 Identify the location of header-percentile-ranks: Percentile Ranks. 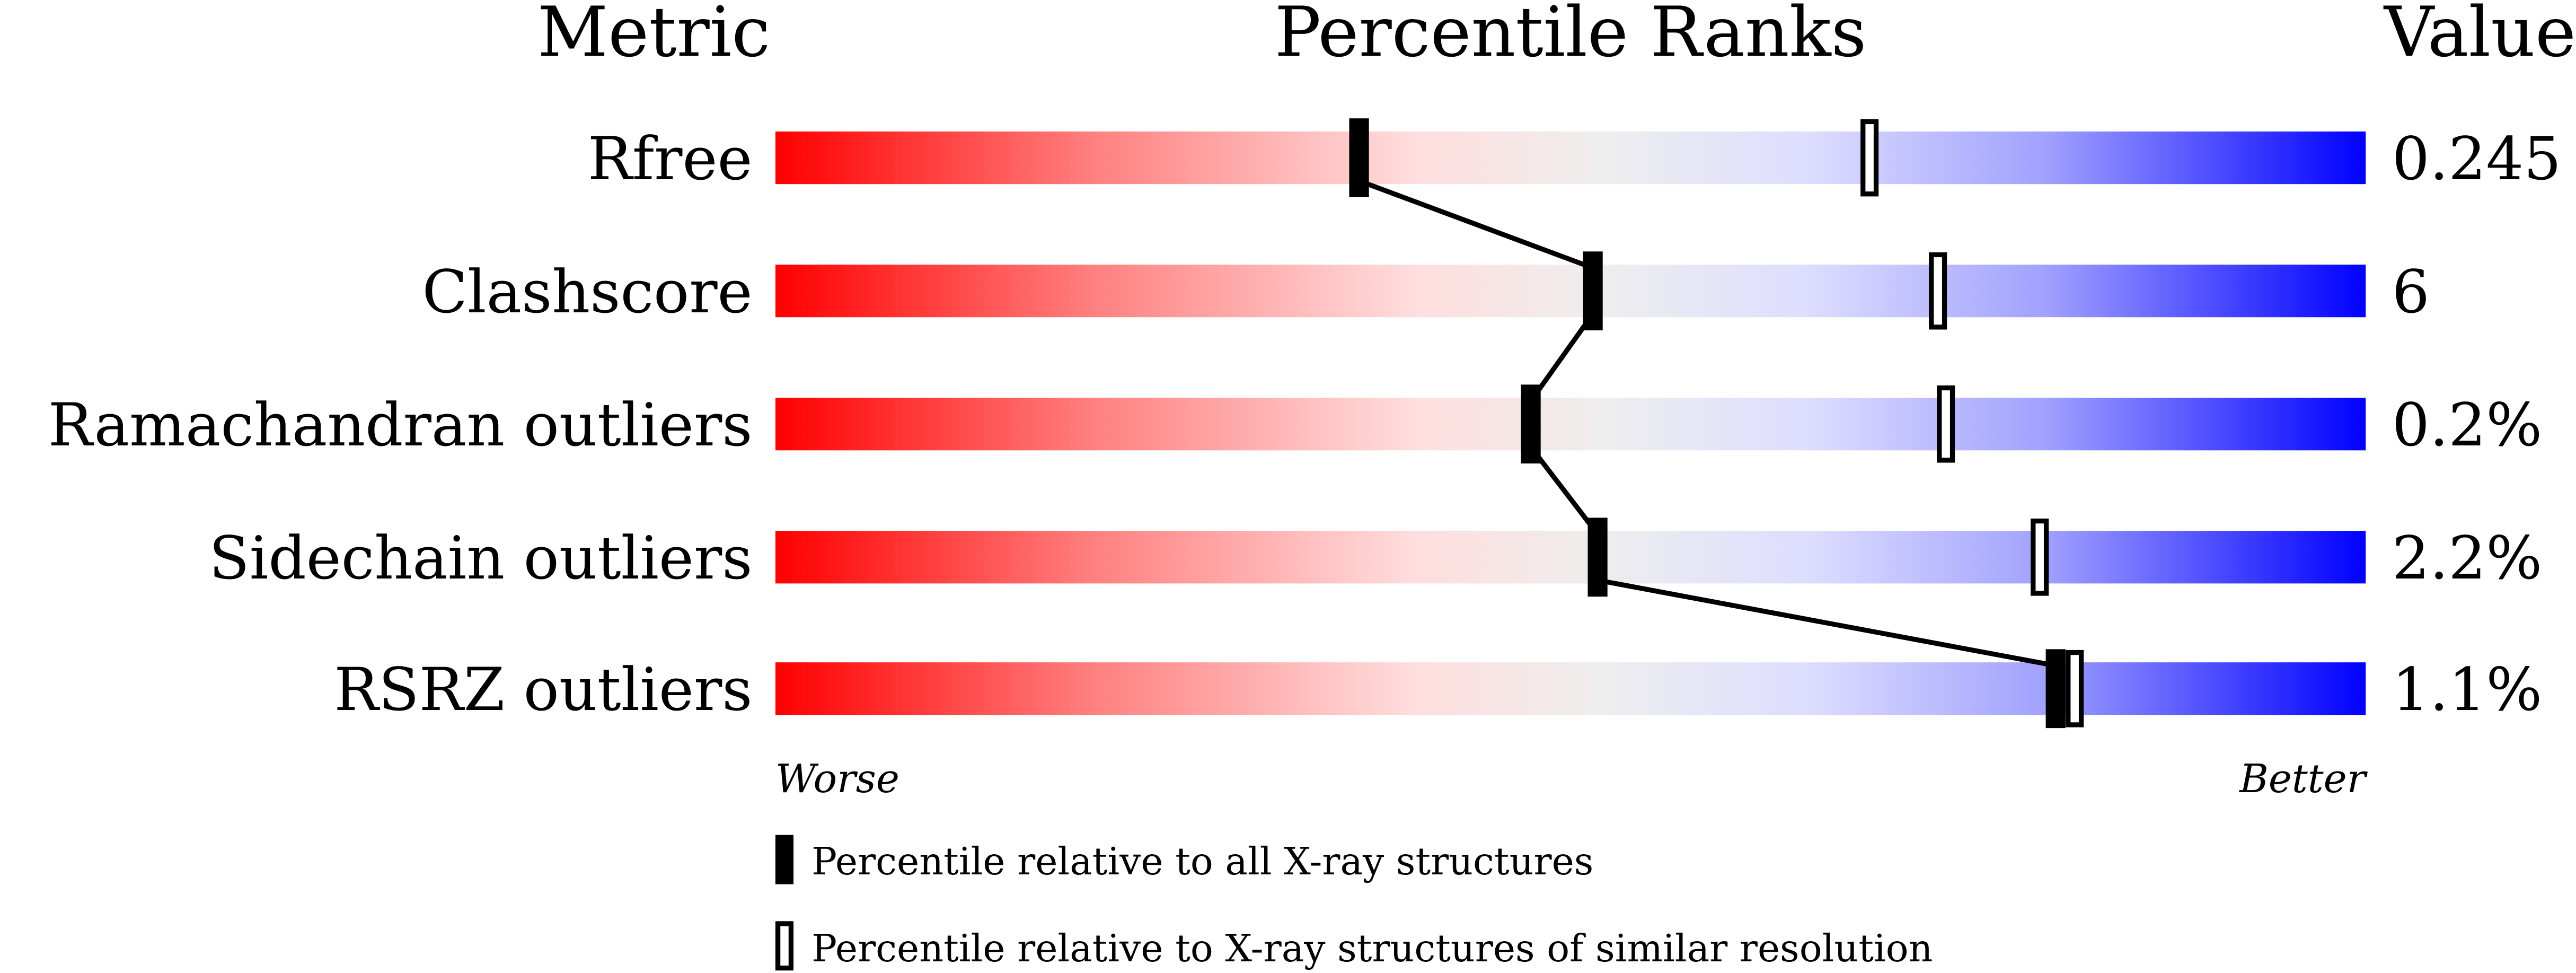
(1571, 36).